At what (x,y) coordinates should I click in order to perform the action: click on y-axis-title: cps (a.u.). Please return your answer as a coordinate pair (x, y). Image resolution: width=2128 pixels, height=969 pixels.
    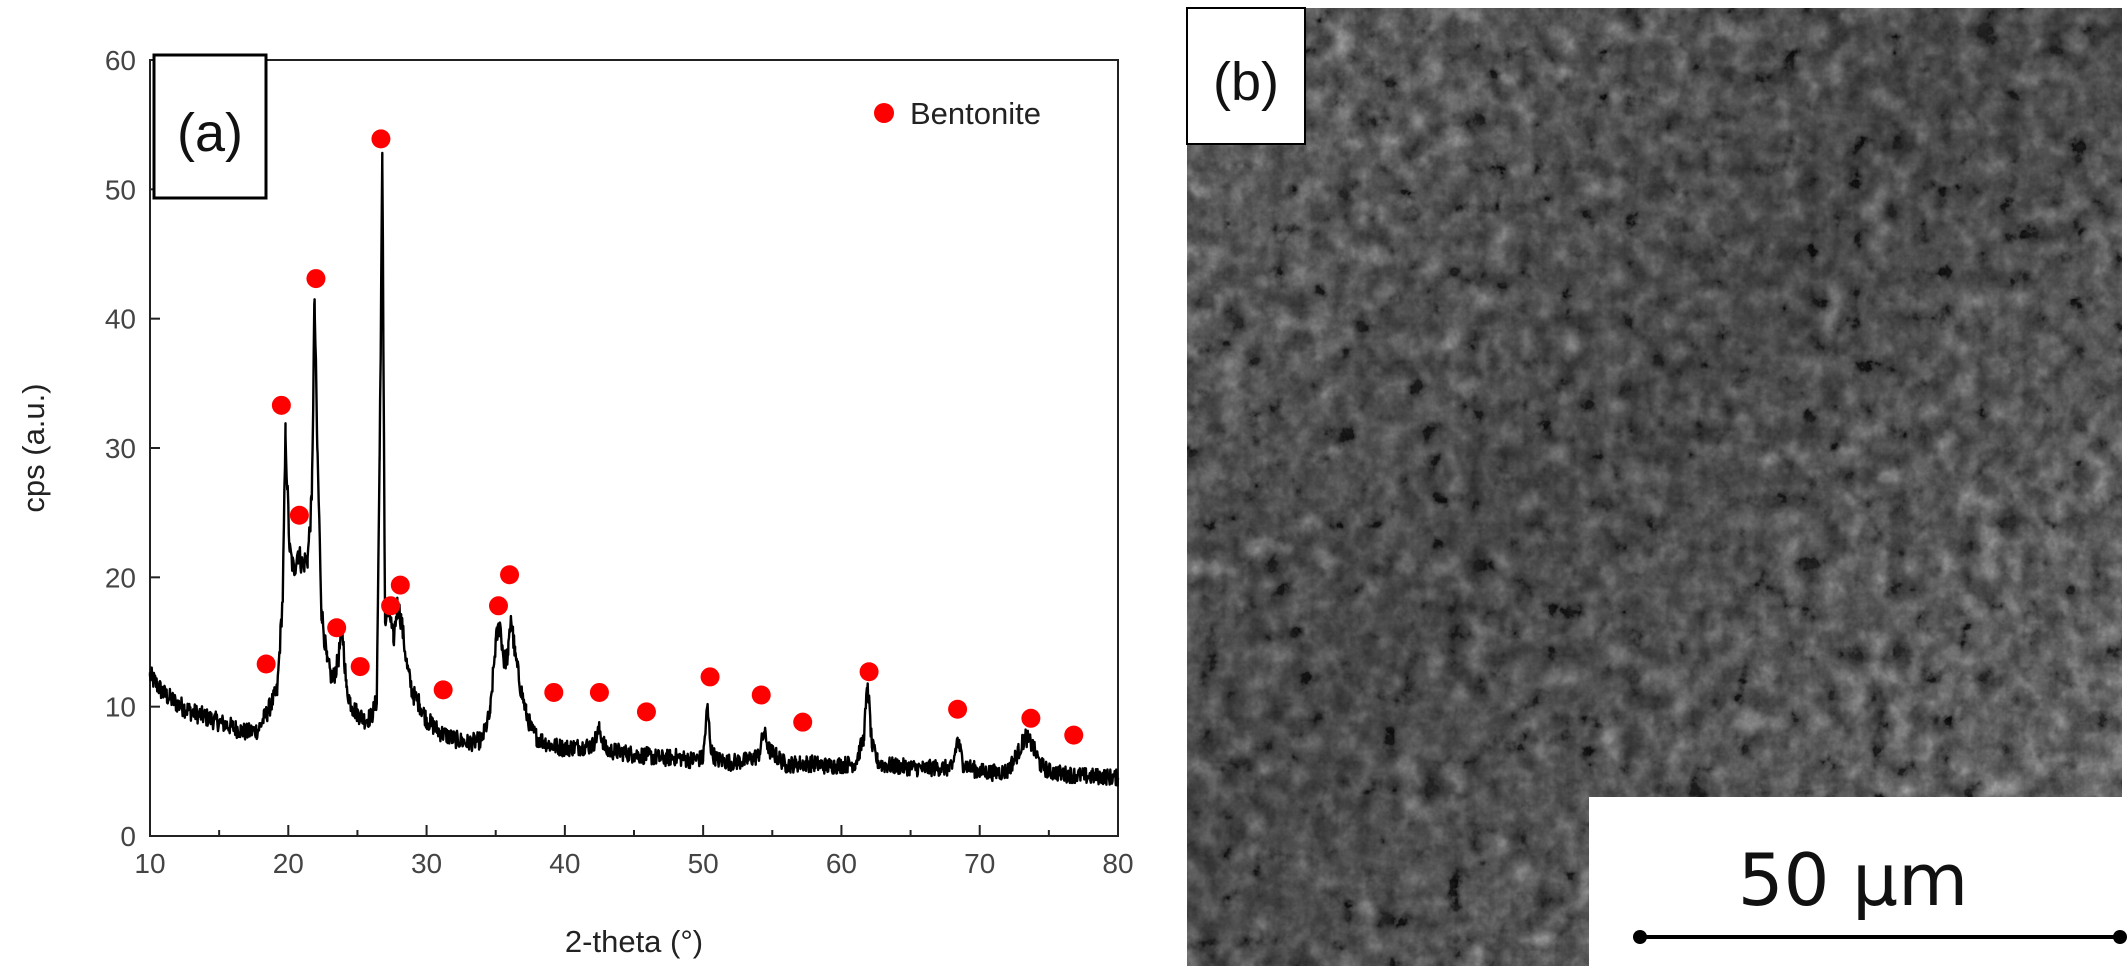
    Looking at the image, I should click on (33, 447).